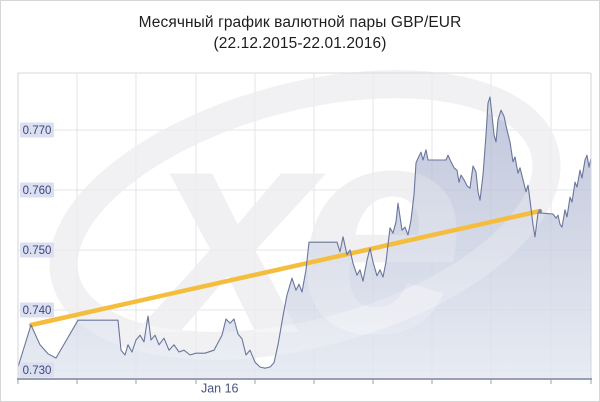  Describe the element at coordinates (220, 389) in the screenshot. I see `x-axis-label: Jan 16` at that location.